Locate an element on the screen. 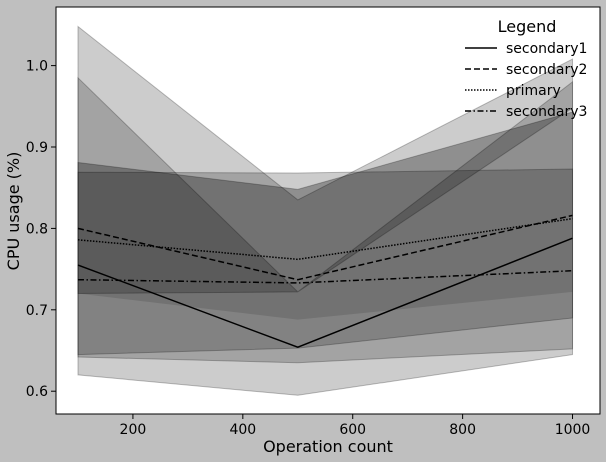 Image resolution: width=606 pixels, height=462 pixels. legend-label-secondary2: secondary2 is located at coordinates (546, 70).